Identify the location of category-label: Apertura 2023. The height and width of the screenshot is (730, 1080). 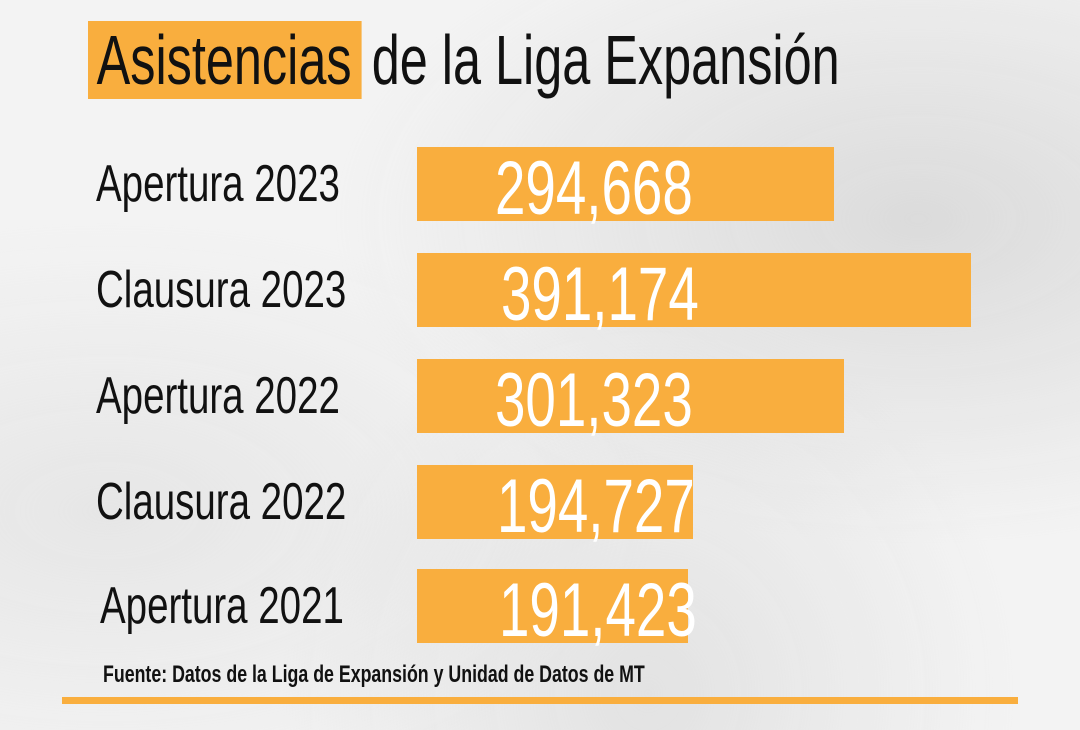
(218, 184).